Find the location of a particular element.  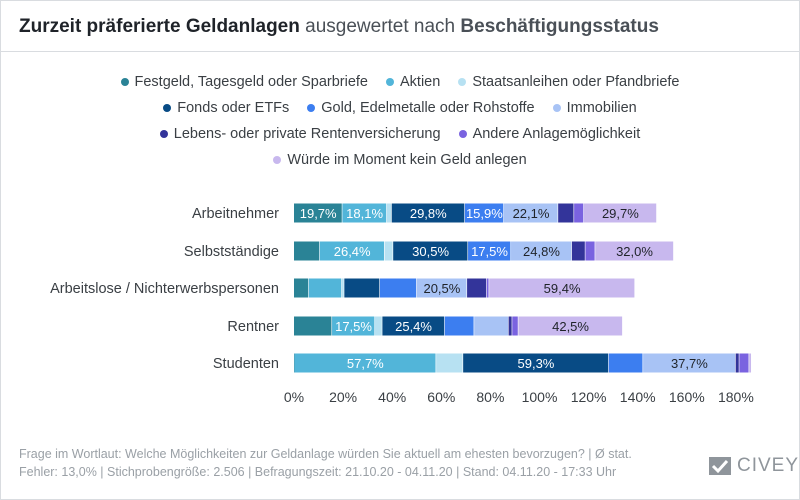

data-label: 42,5% is located at coordinates (570, 326).